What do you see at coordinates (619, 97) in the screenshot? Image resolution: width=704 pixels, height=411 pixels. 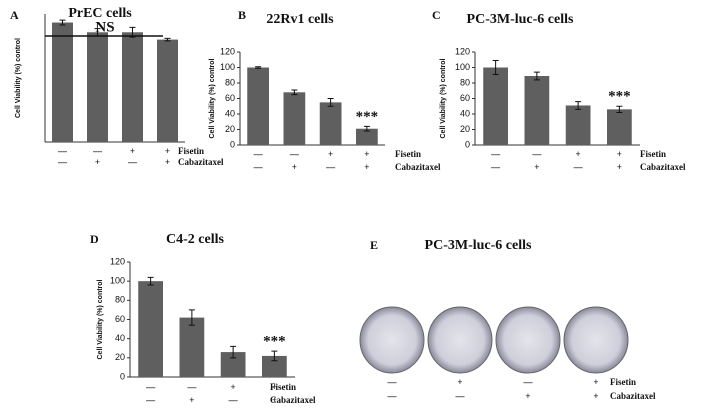 I see `annotation: ***` at bounding box center [619, 97].